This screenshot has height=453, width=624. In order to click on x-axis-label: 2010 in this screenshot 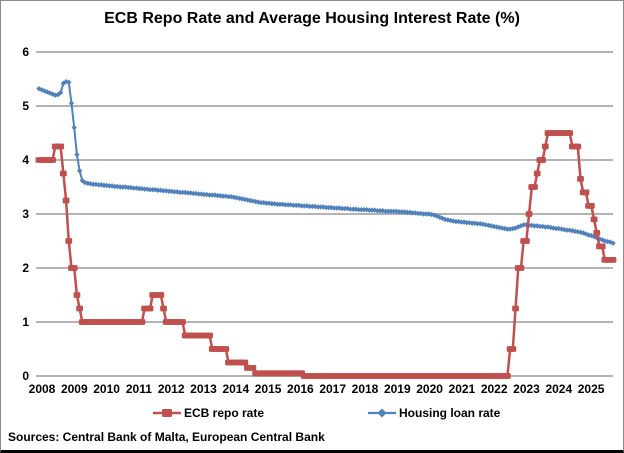, I will do `click(106, 389)`.